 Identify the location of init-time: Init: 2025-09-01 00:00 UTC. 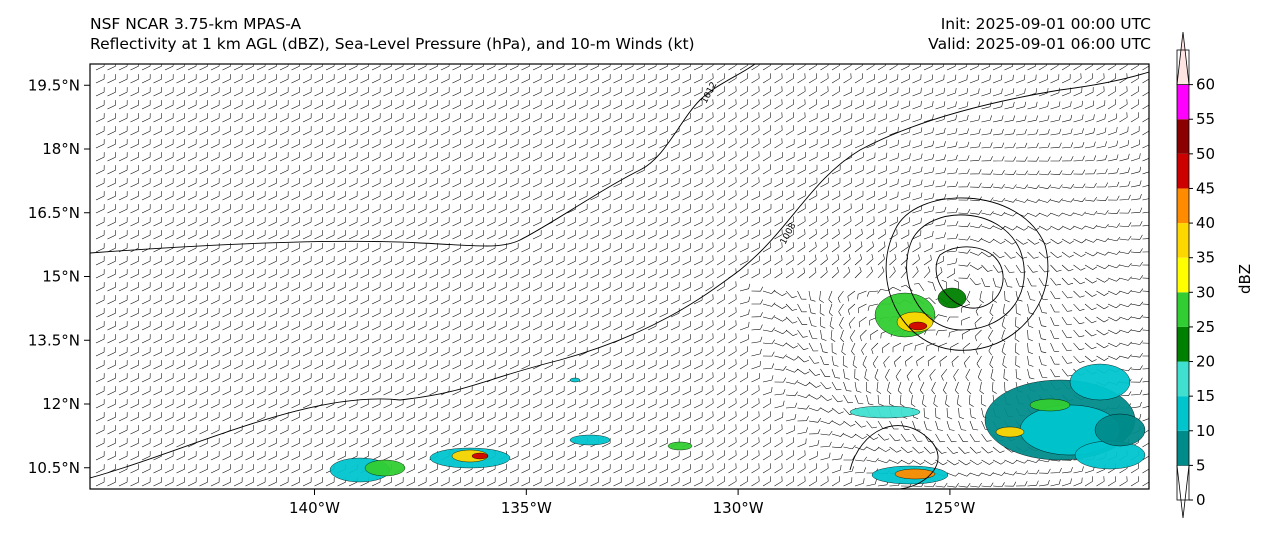
(1045, 24).